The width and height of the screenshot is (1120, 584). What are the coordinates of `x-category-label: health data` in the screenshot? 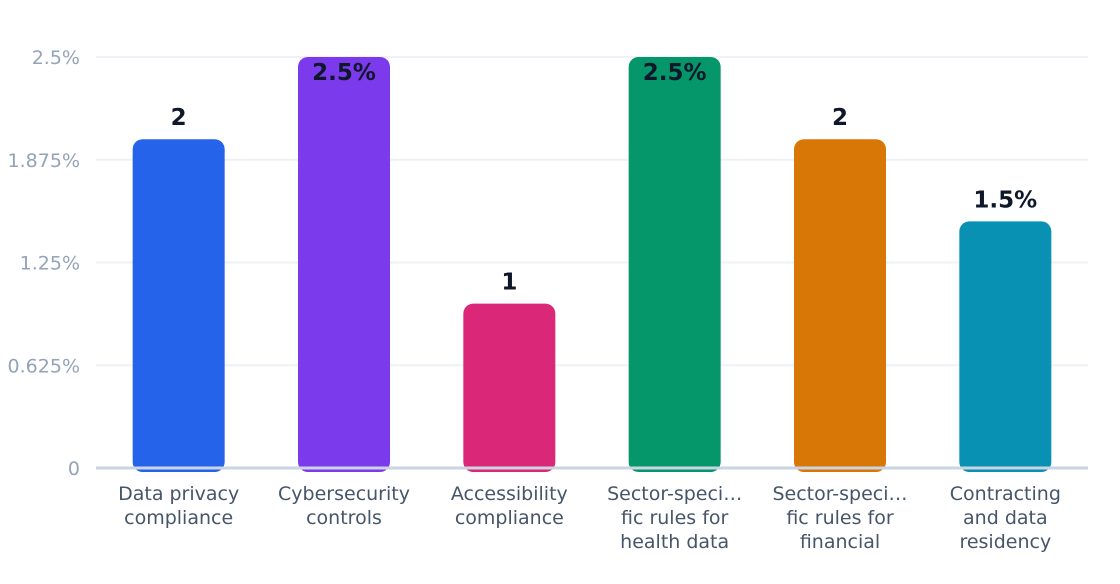 It's located at (674, 542).